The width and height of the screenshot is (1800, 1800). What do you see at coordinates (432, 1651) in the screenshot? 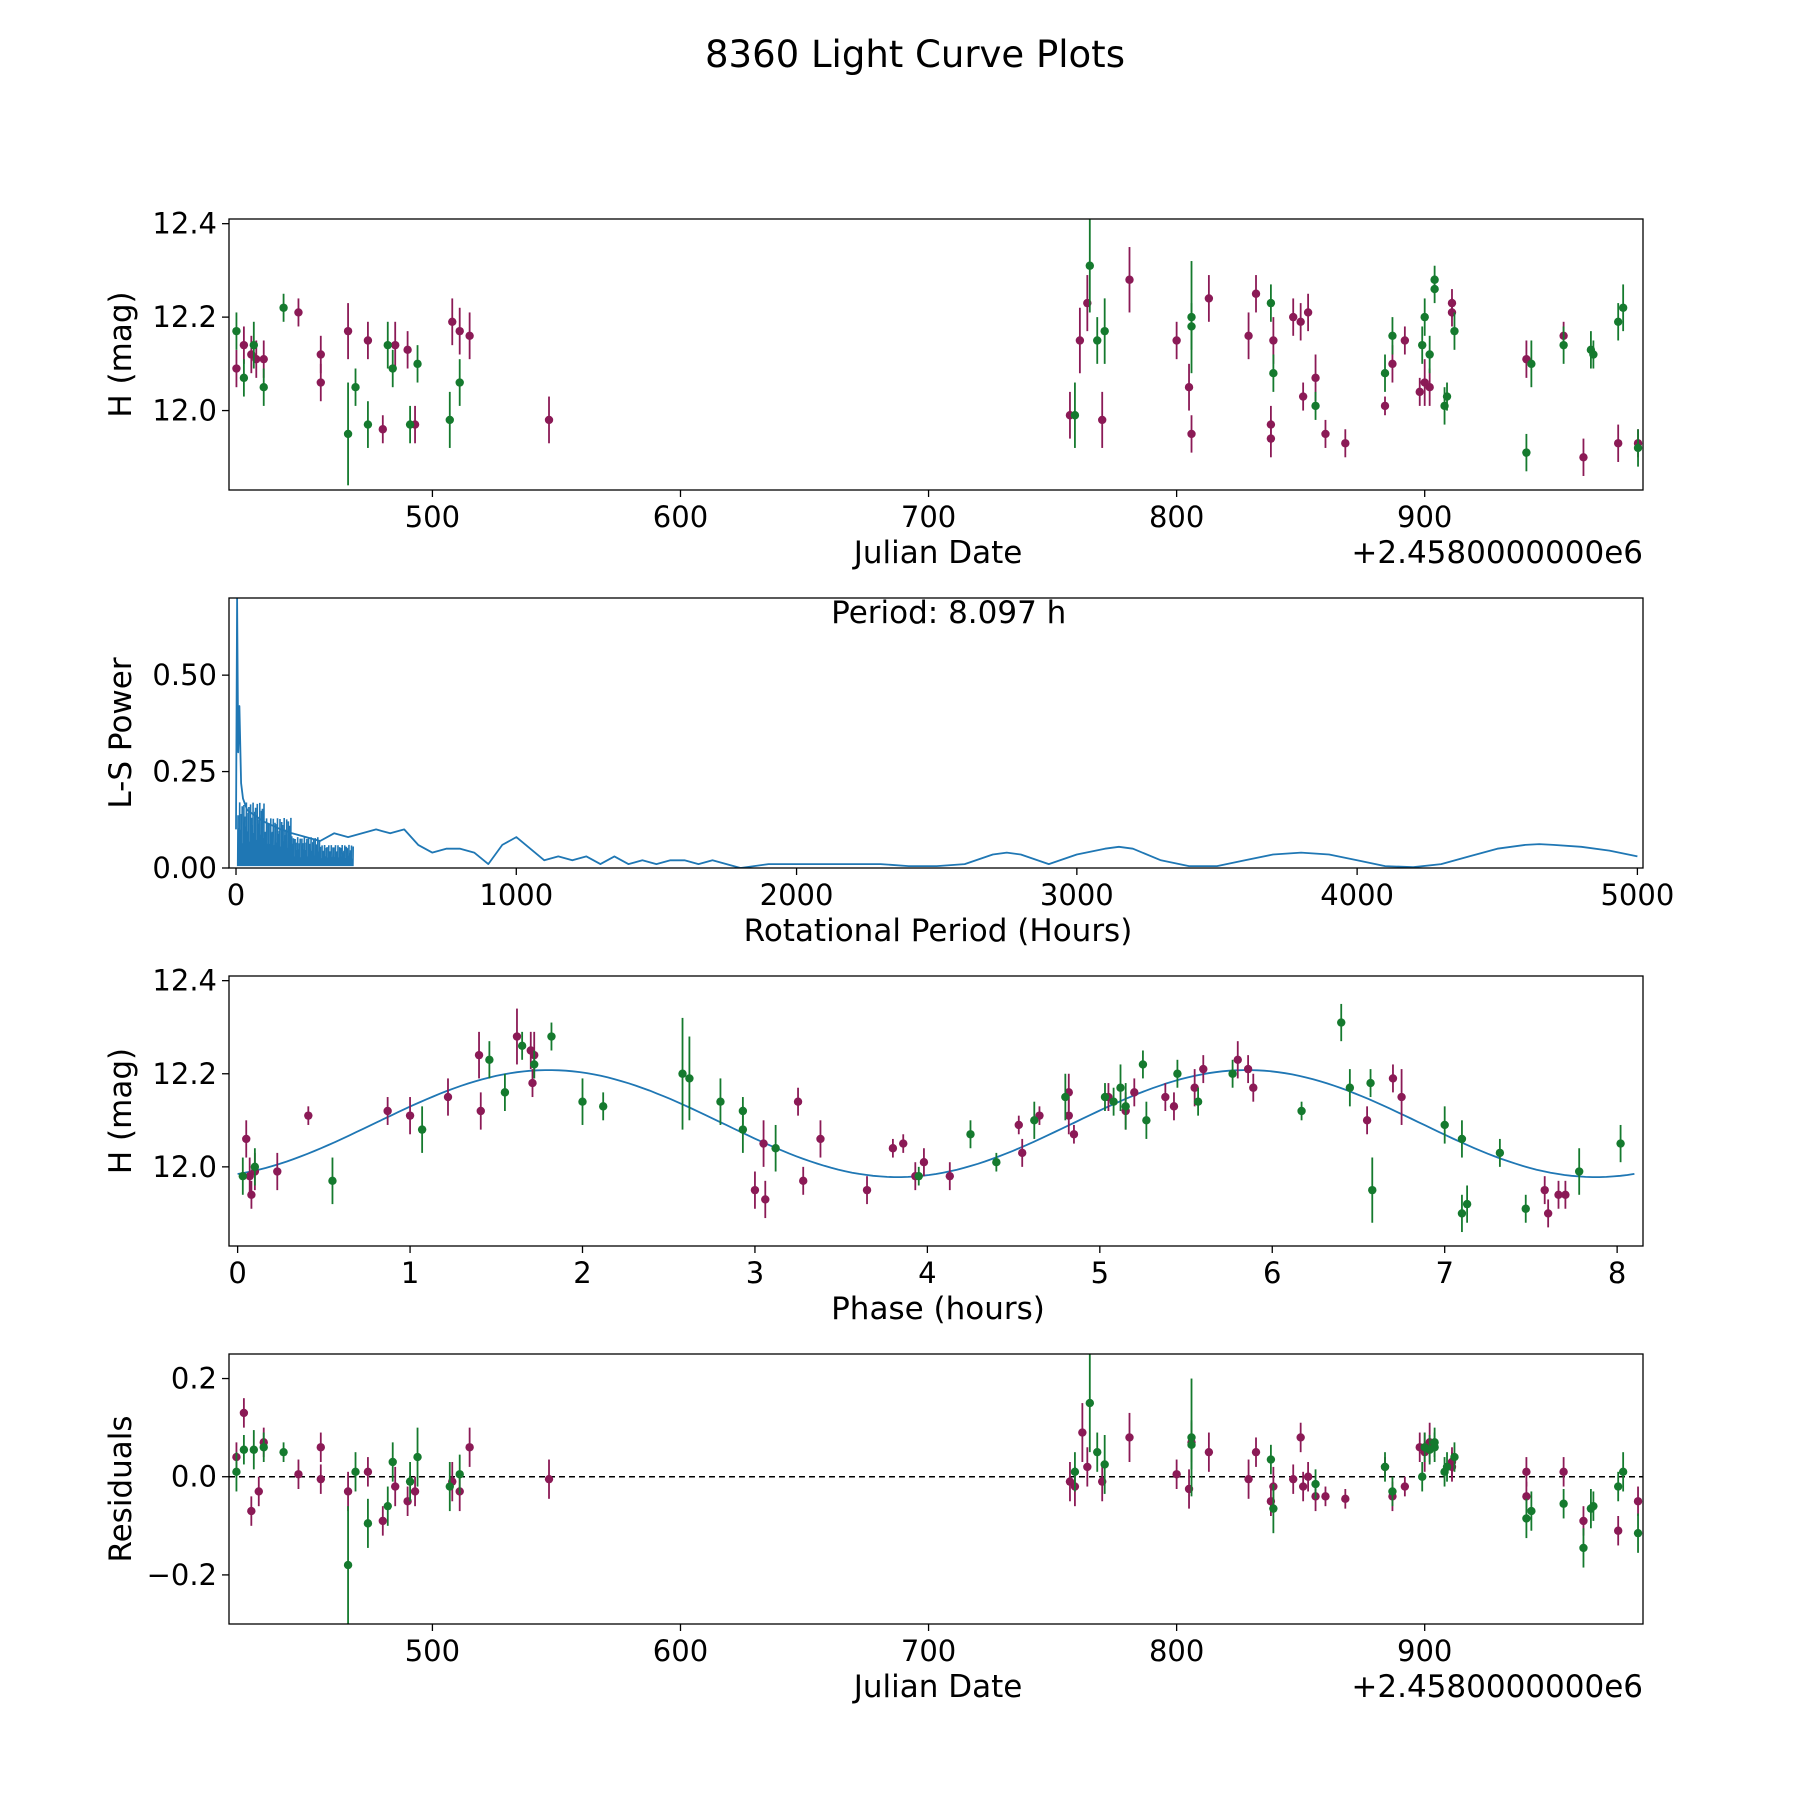
I see `x-tick-label: 500` at bounding box center [432, 1651].